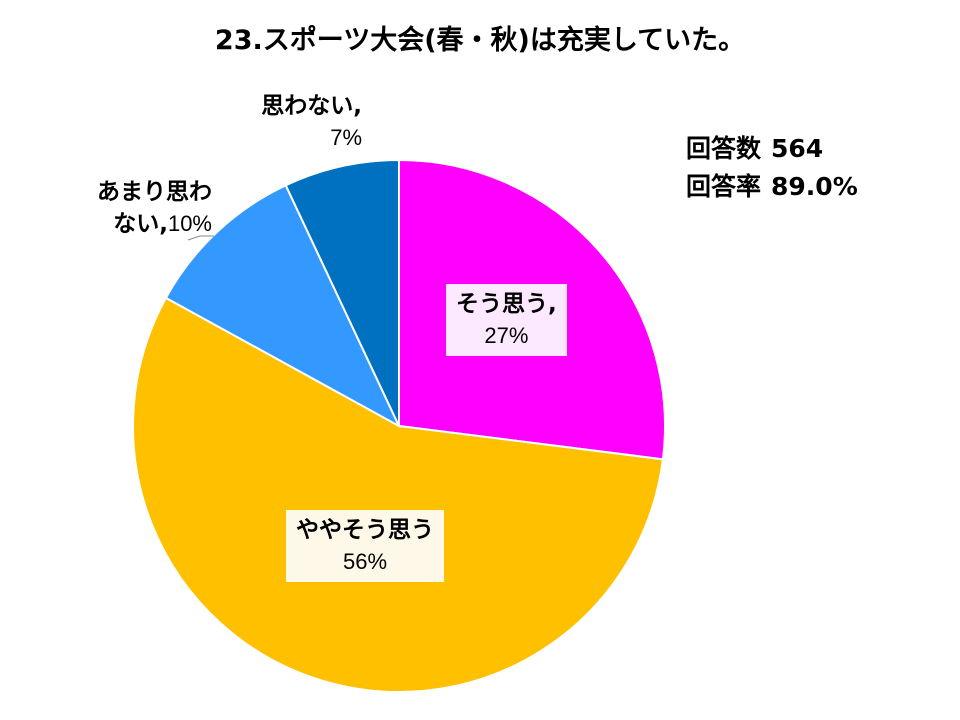 The height and width of the screenshot is (720, 960). Describe the element at coordinates (724, 148) in the screenshot. I see `response-count-label: 回答数` at that location.